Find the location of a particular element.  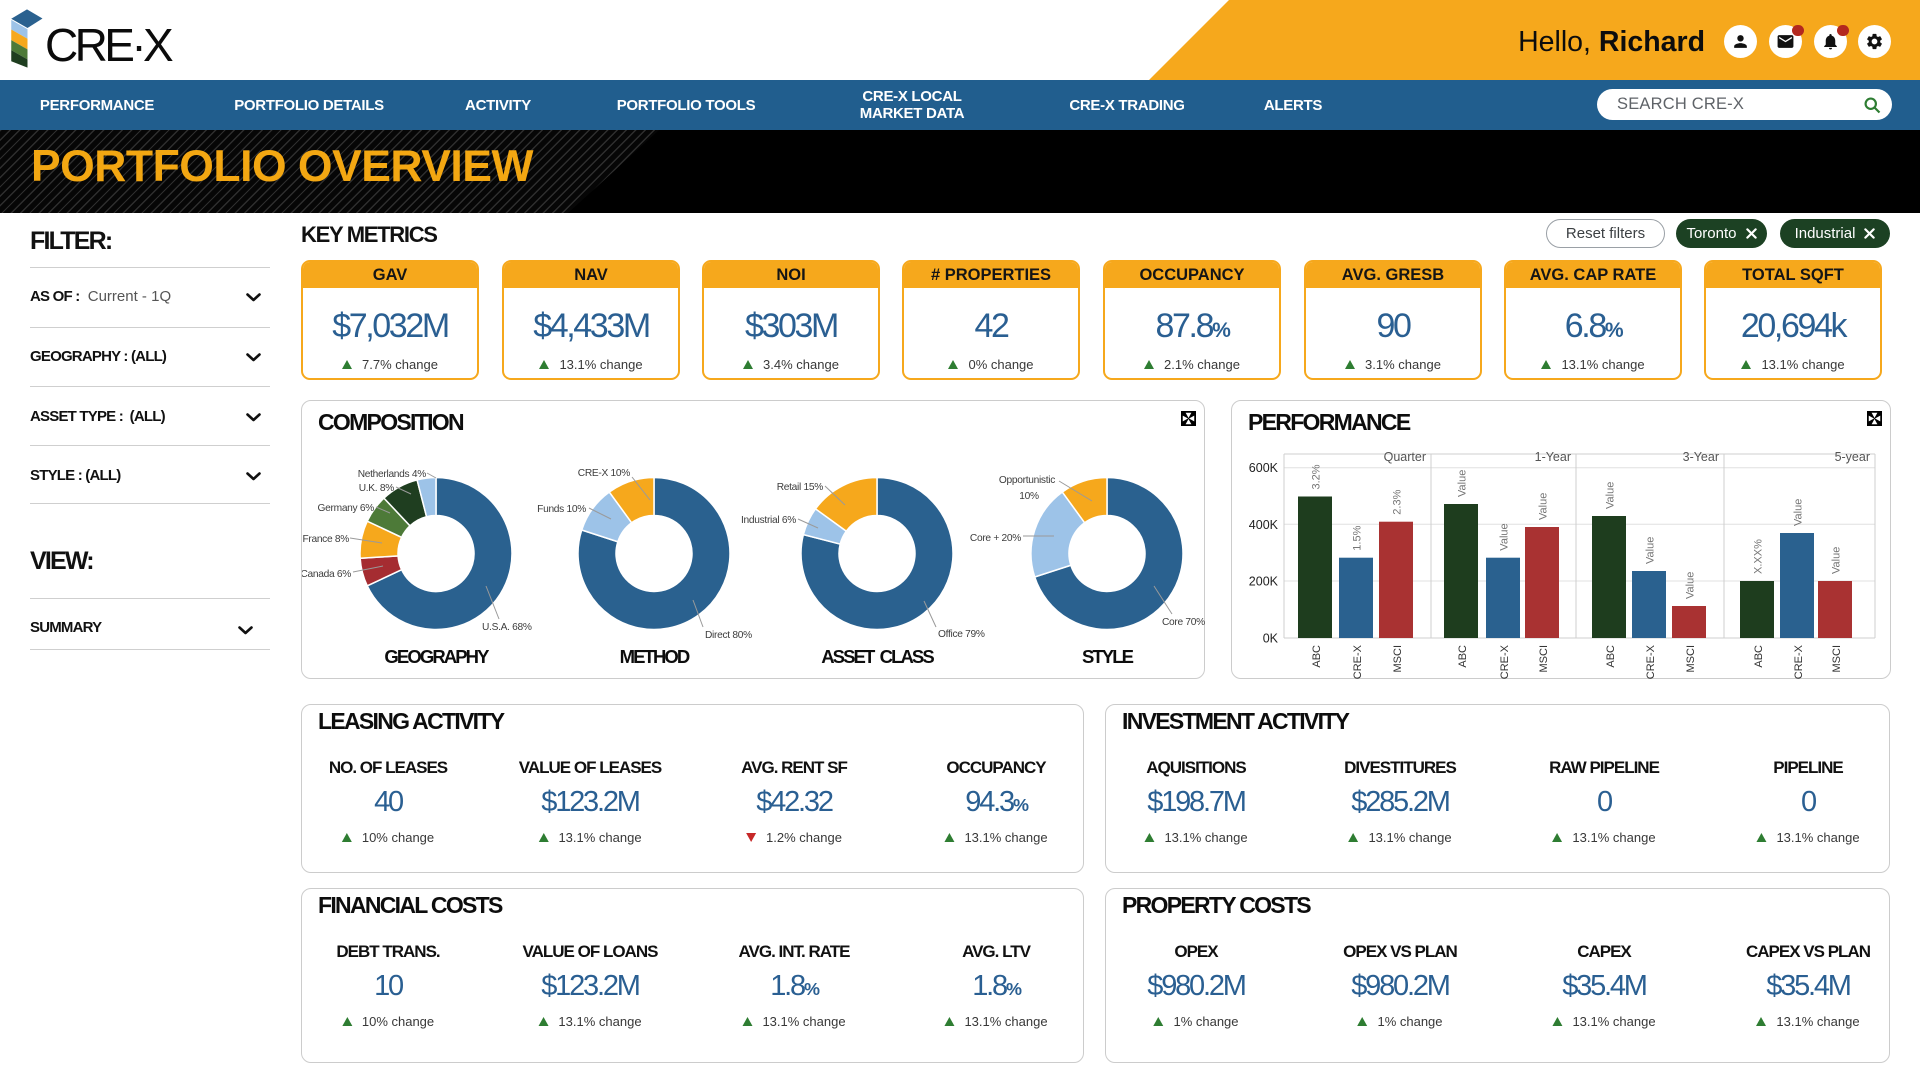

svg-text: 400K is located at coordinates (1264, 525).